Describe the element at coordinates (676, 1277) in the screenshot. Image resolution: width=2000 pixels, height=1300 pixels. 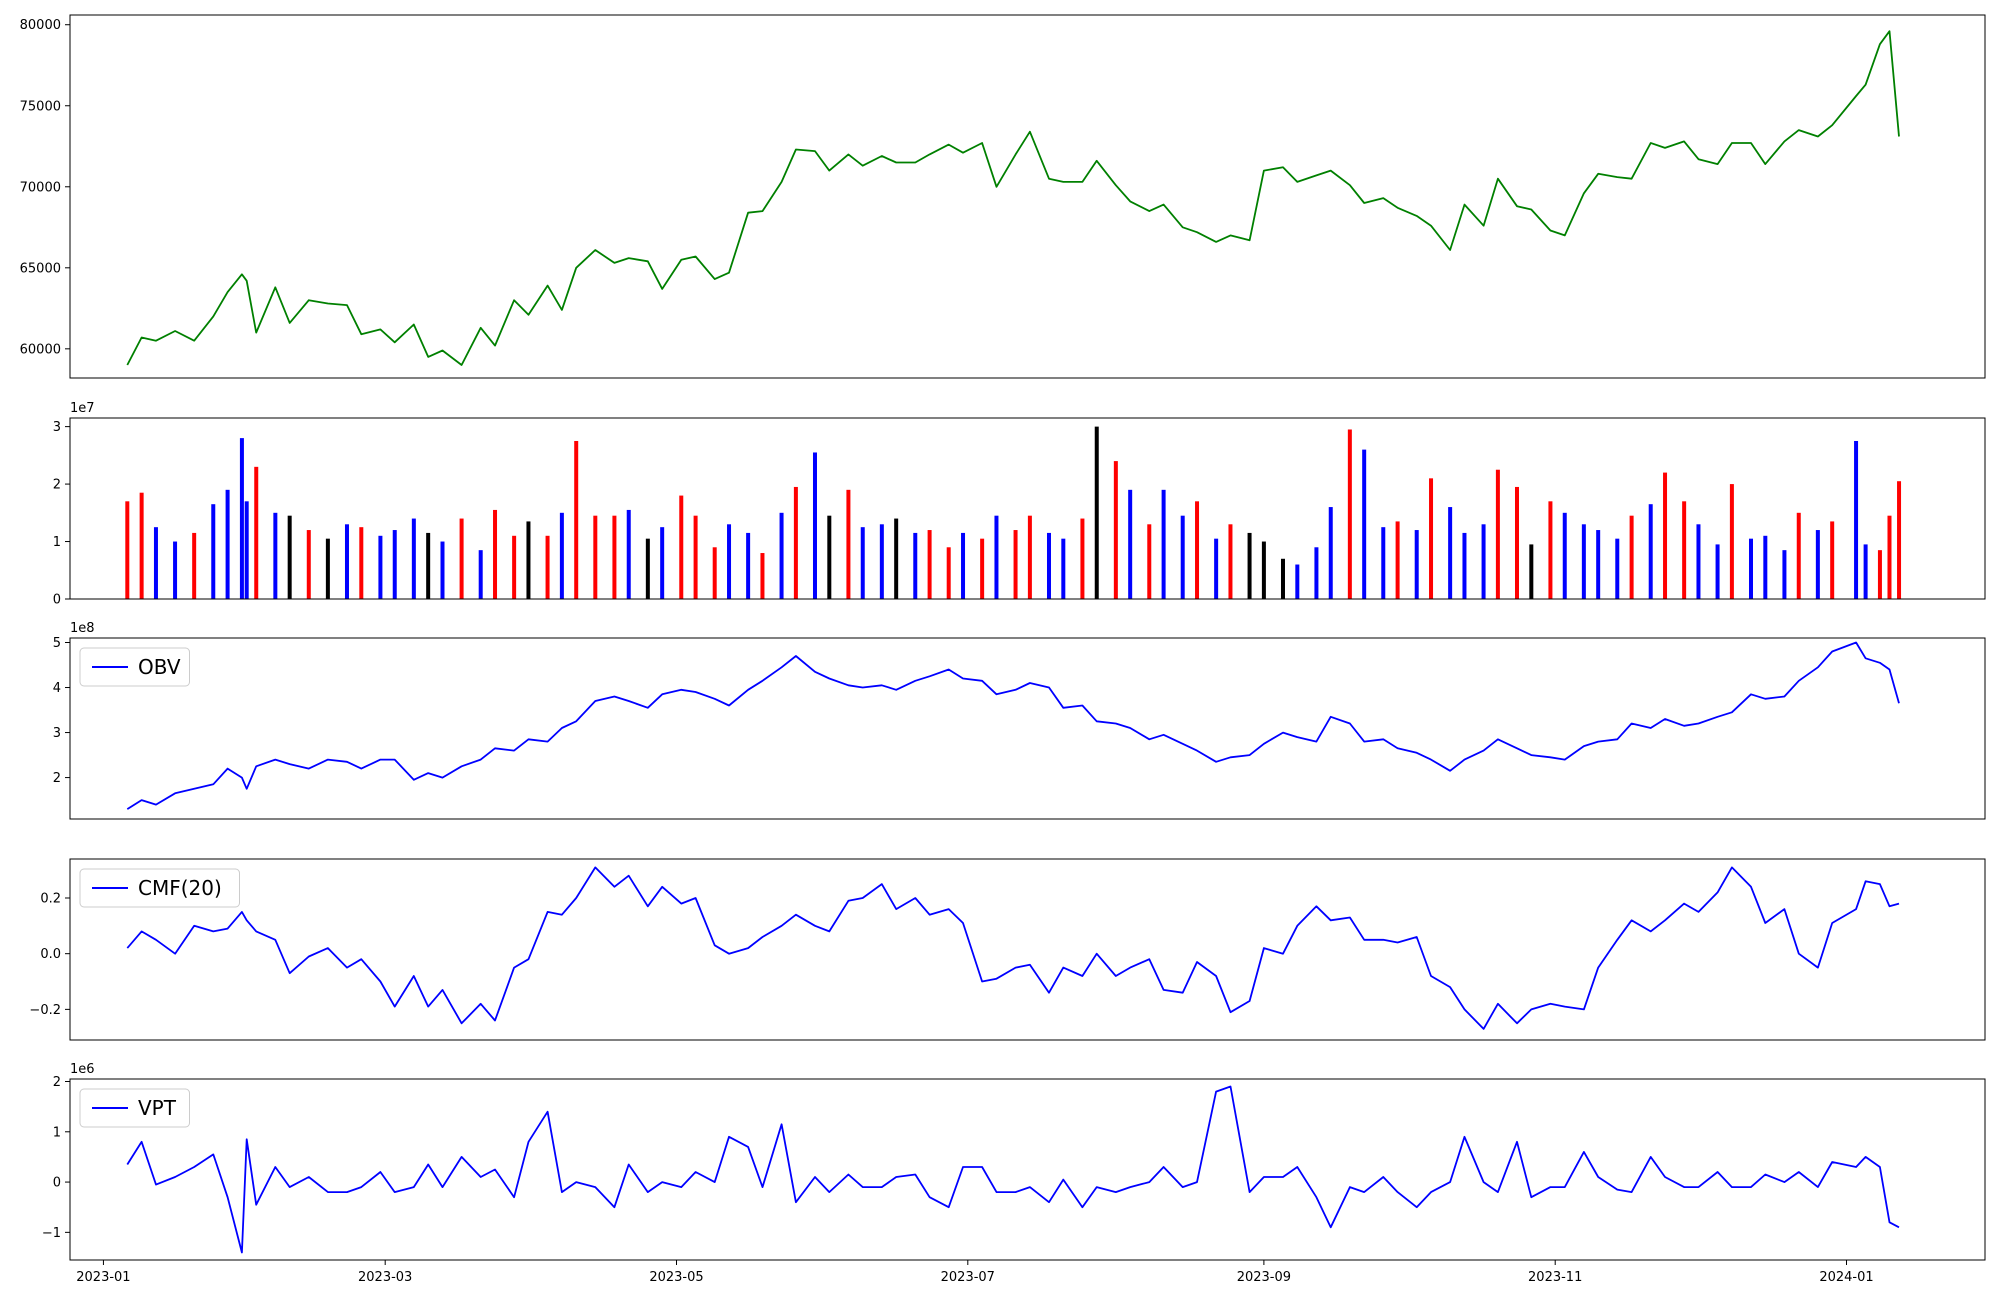
I see `xtick-label: 2023-05` at that location.